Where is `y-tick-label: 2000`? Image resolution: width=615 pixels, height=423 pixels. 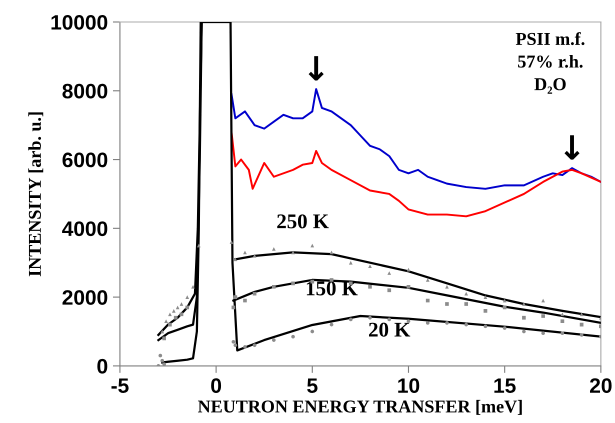 y-tick-label: 2000 is located at coordinates (85, 297).